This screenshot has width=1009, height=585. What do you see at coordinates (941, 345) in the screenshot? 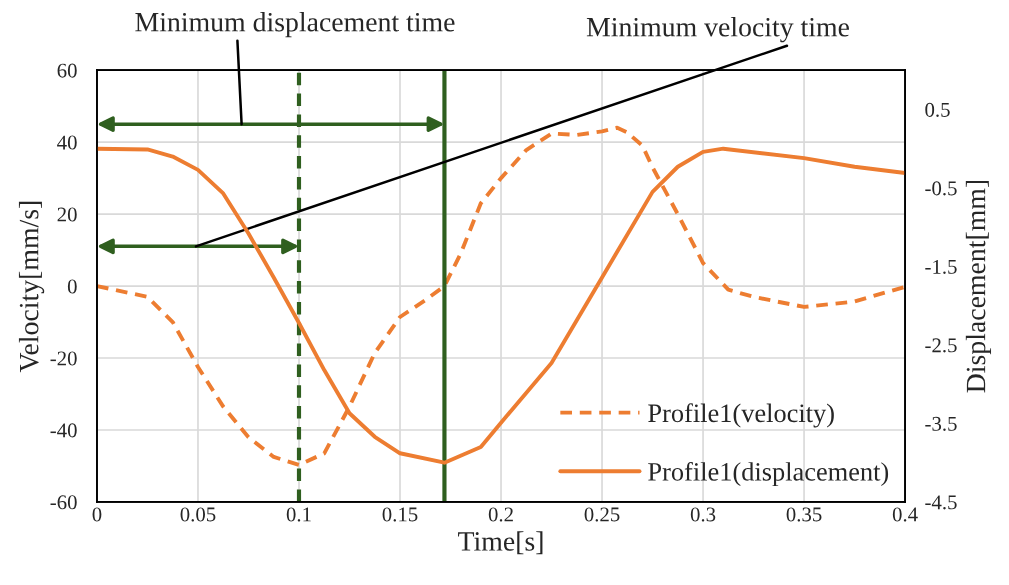
I see `y2-tick-label: -2.5` at bounding box center [941, 345].